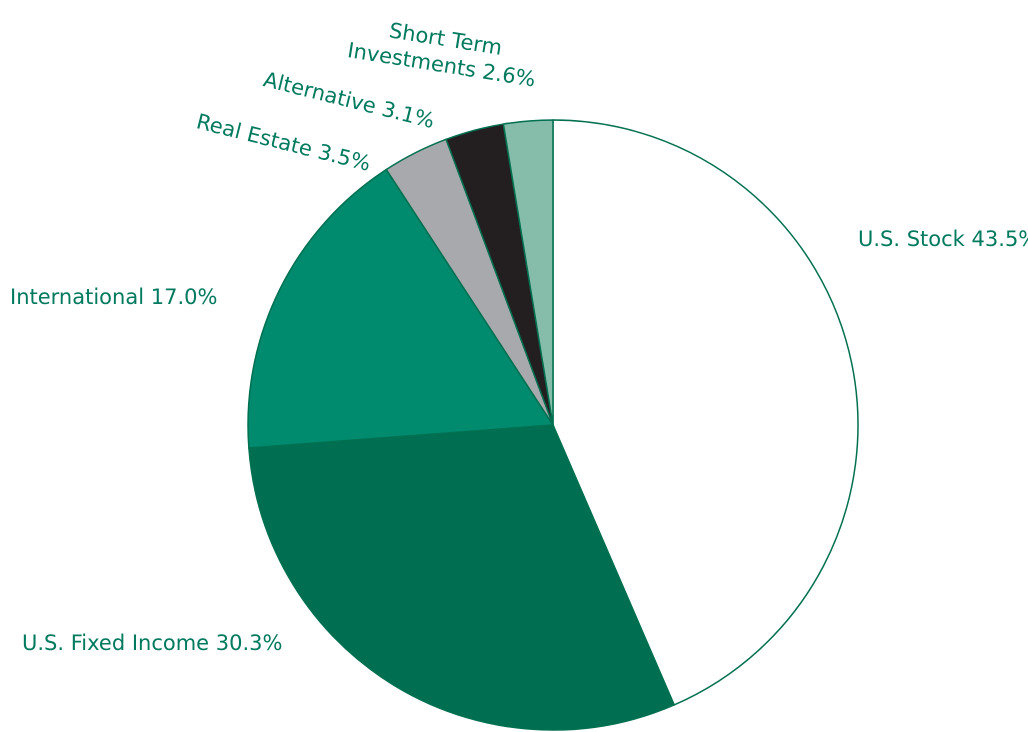  I want to click on category-label: U.S. Fixed Income, so click(116, 643).